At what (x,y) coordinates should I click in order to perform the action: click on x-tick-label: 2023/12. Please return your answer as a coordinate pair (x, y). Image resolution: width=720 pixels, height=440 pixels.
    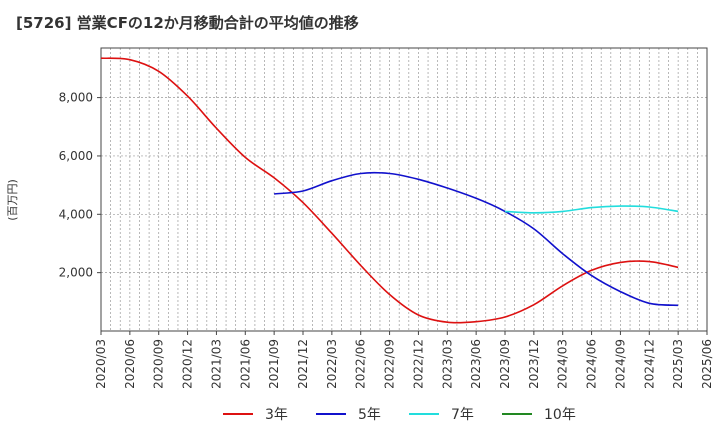
    Looking at the image, I should click on (534, 364).